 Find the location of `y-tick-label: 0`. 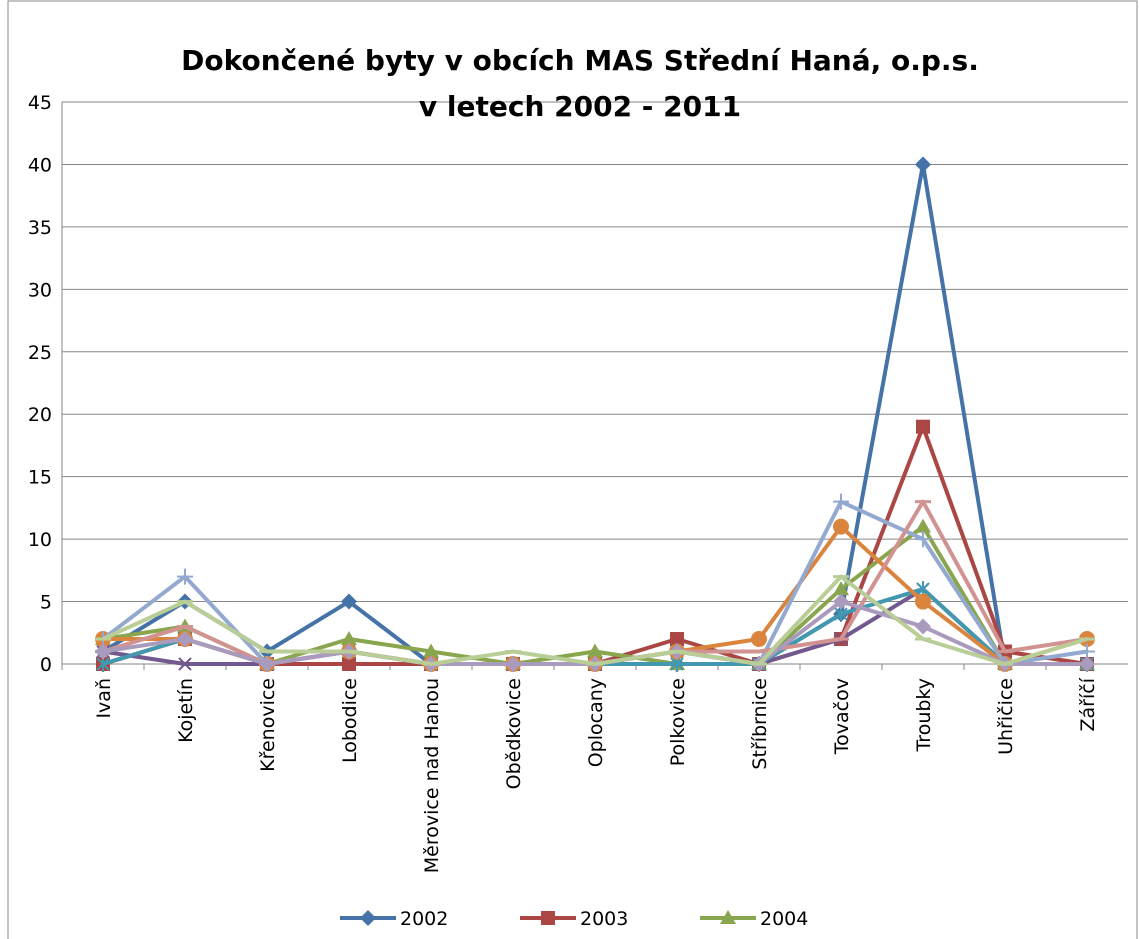

y-tick-label: 0 is located at coordinates (46, 665).